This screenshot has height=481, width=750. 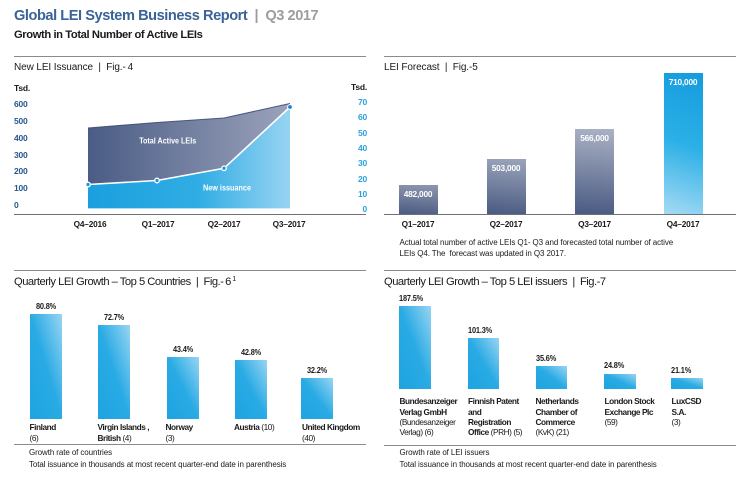 I want to click on svg-text: New issuance, so click(x=227, y=188).